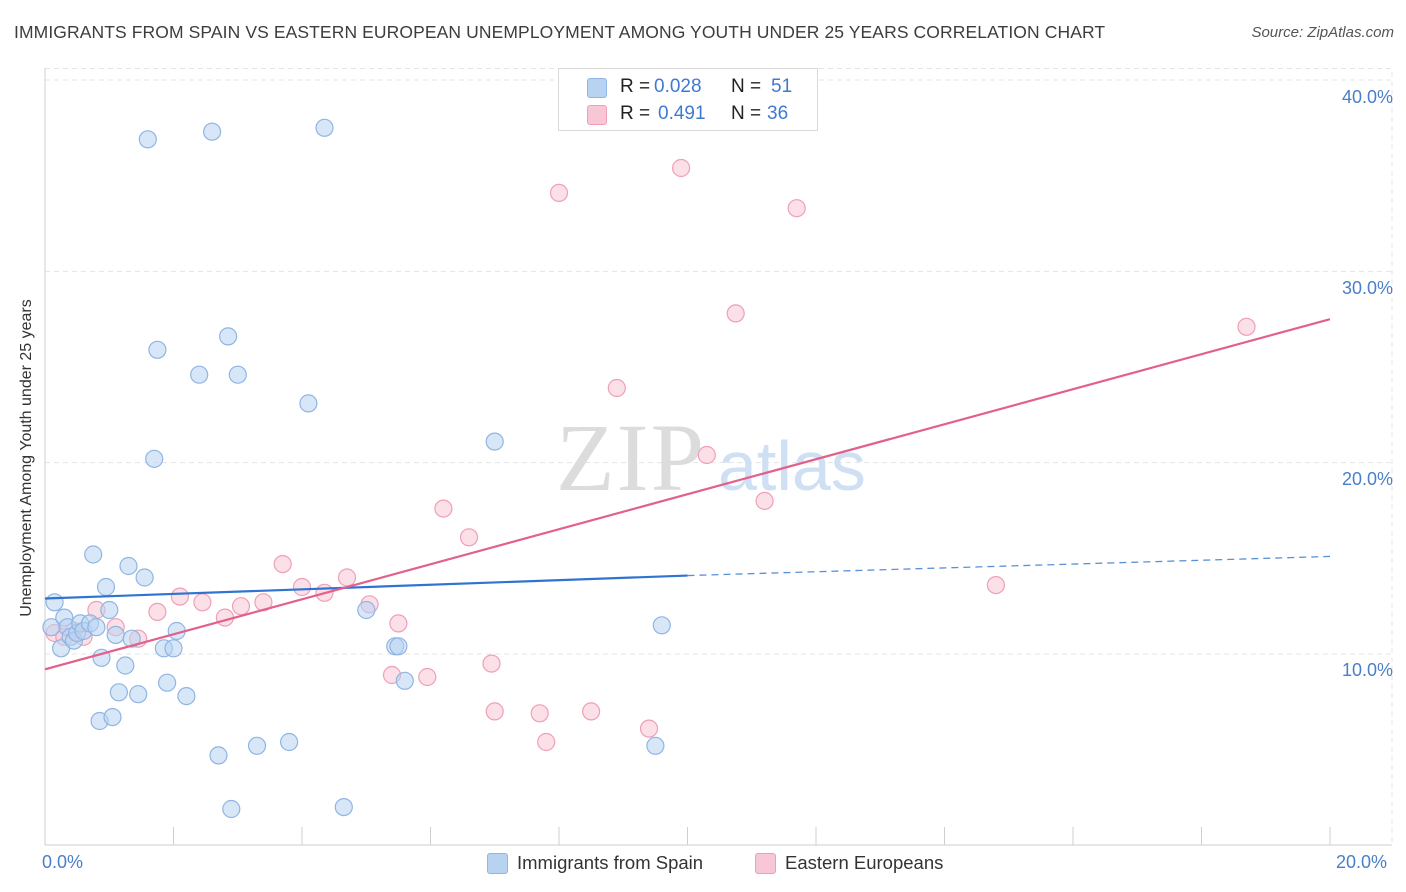 This screenshot has height=892, width=1406. Describe the element at coordinates (1362, 862) in the screenshot. I see `x-tick-label-max: 20.0%` at that location.